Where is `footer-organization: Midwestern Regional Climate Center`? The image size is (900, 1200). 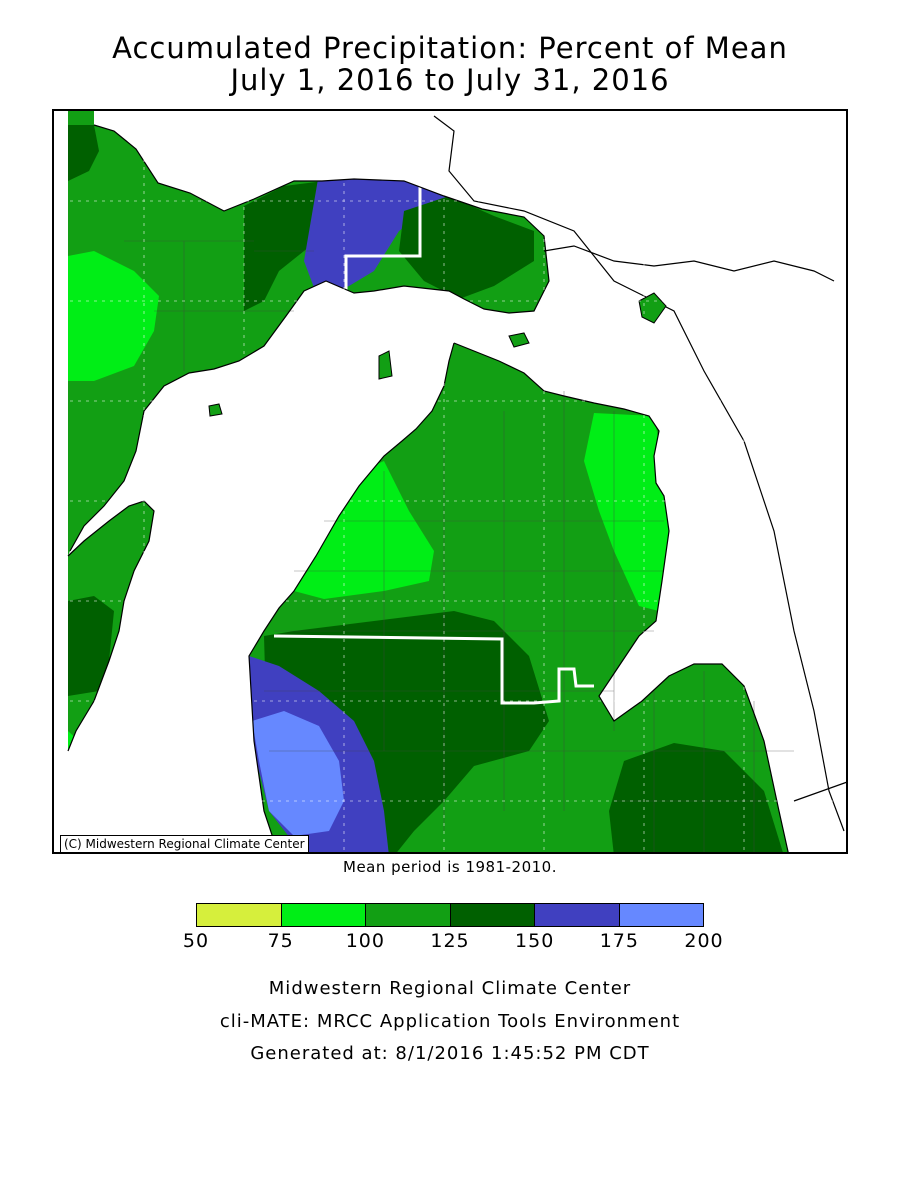
footer-organization: Midwestern Regional Climate Center is located at coordinates (450, 988).